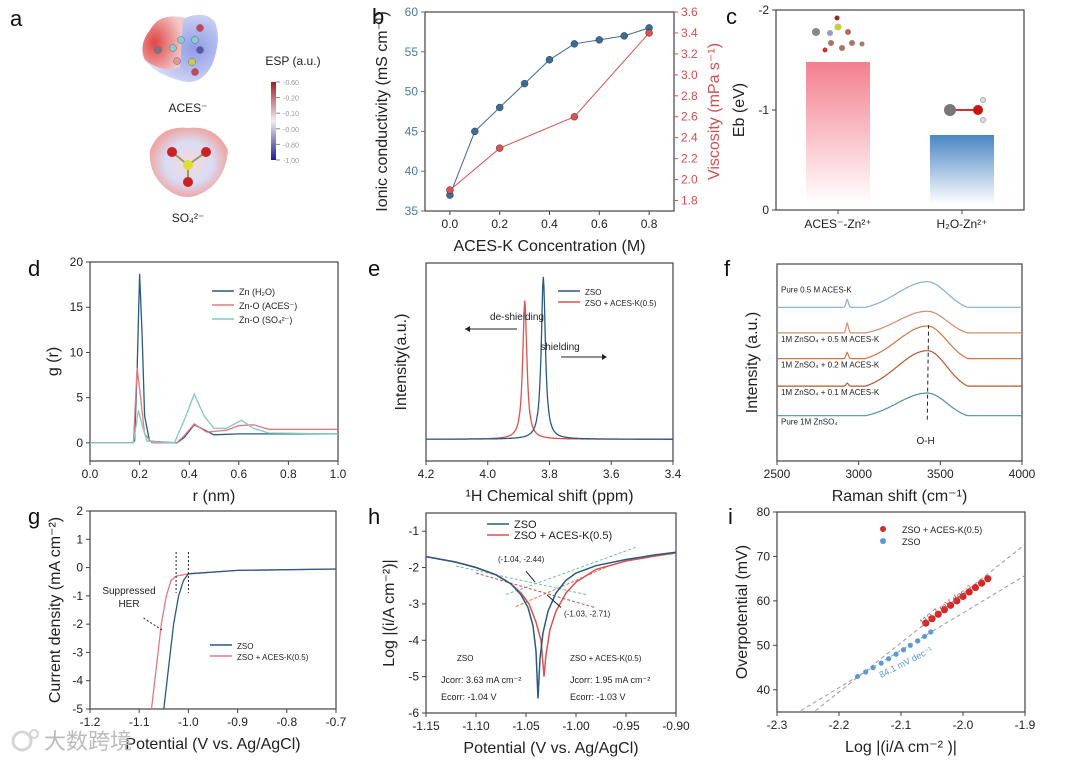 This screenshot has width=1080, height=762. I want to click on panel-label-g: g, so click(34, 516).